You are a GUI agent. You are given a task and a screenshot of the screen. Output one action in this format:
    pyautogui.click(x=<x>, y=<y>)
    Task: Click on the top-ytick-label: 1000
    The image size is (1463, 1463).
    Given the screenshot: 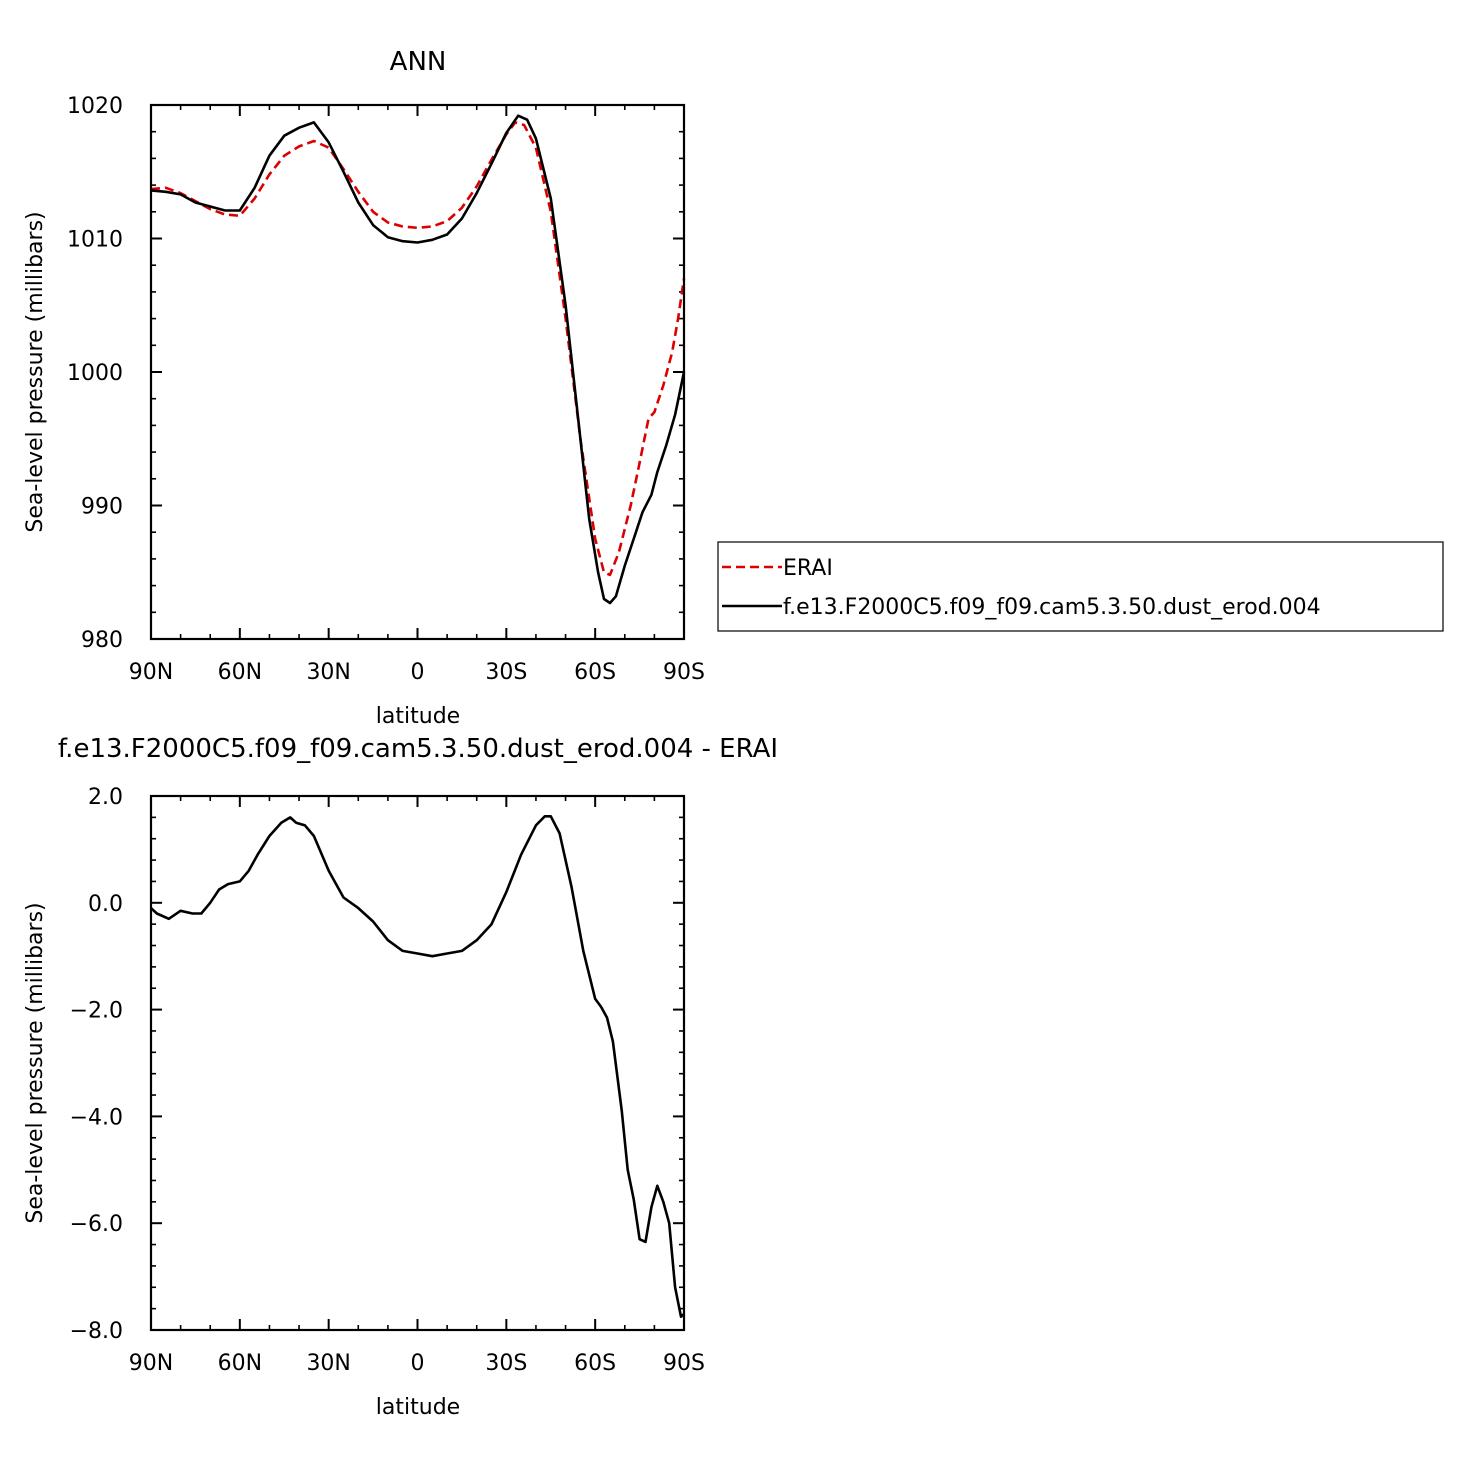 What is the action you would take?
    pyautogui.click(x=95, y=373)
    